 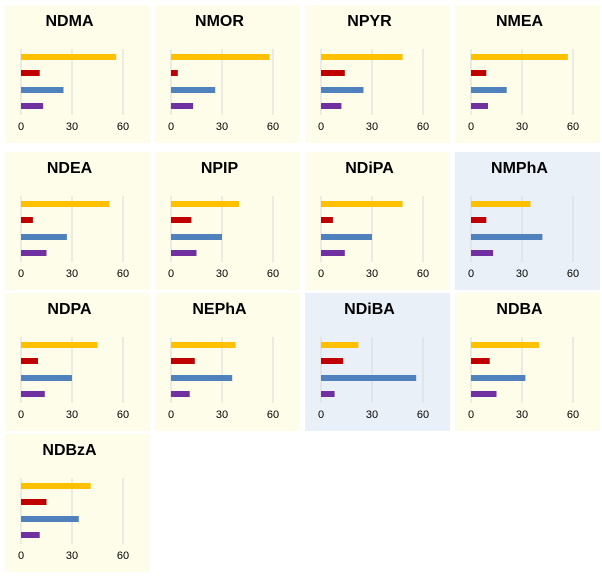 What do you see at coordinates (220, 168) in the screenshot?
I see `panel-title: NPIP` at bounding box center [220, 168].